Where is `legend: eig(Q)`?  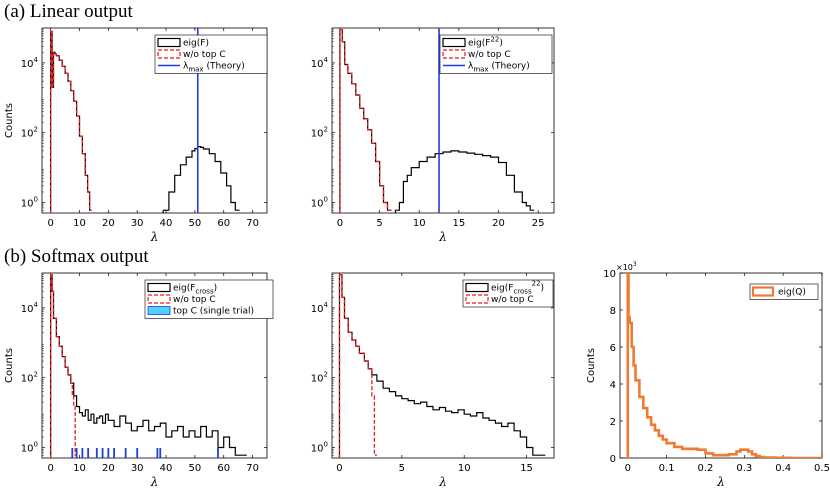
legend: eig(Q) is located at coordinates (784, 291).